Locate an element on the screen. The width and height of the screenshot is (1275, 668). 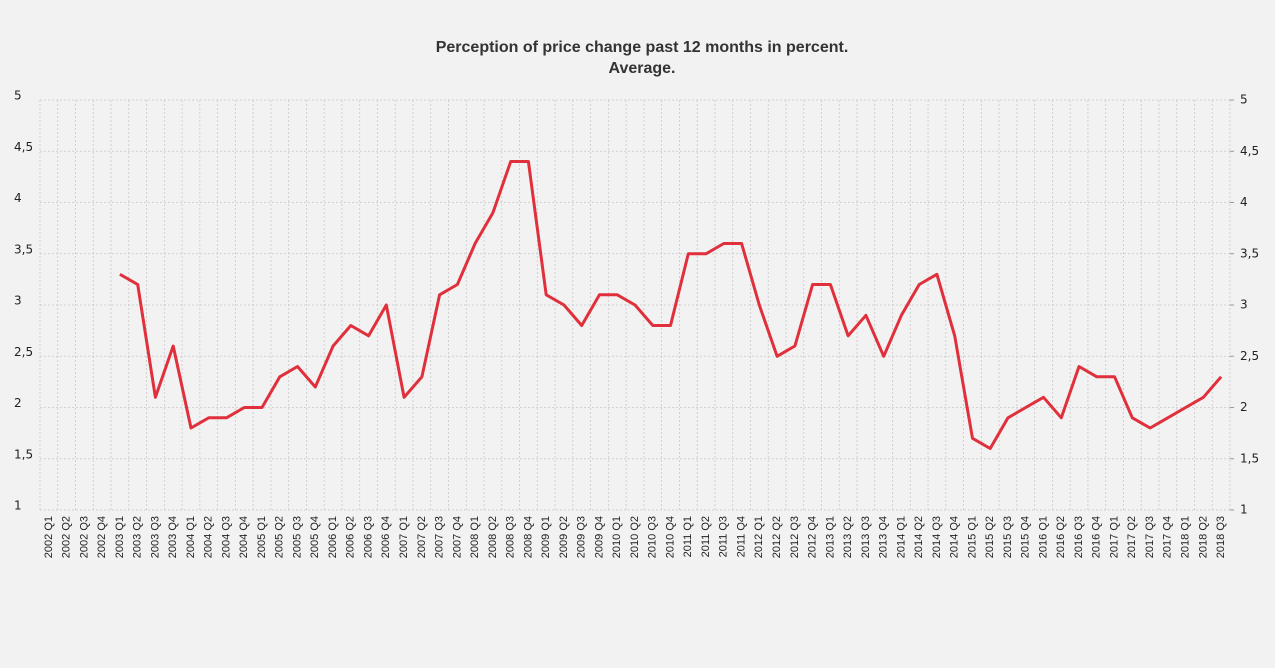
x-tick-label: 2016 Q1 is located at coordinates (1043, 537).